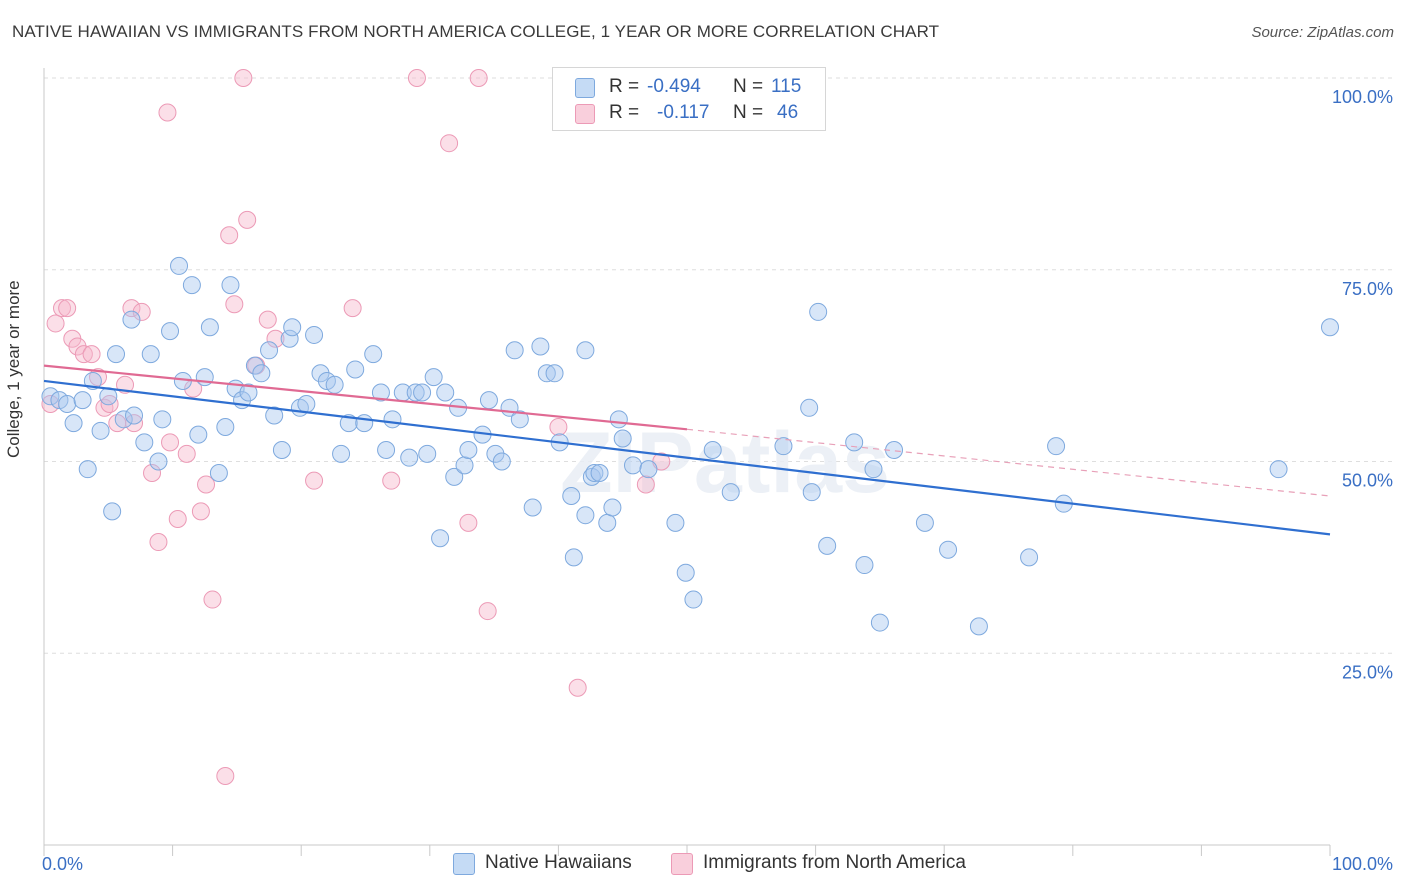 This screenshot has width=1406, height=892. I want to click on legend-r-value: -0.117, so click(683, 112).